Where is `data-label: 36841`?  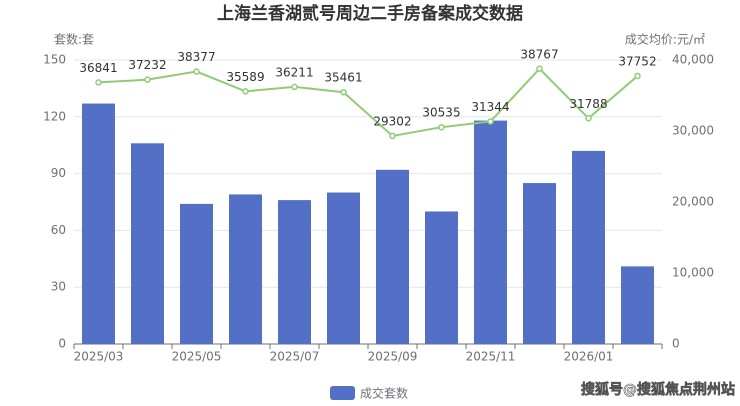 data-label: 36841 is located at coordinates (98, 68).